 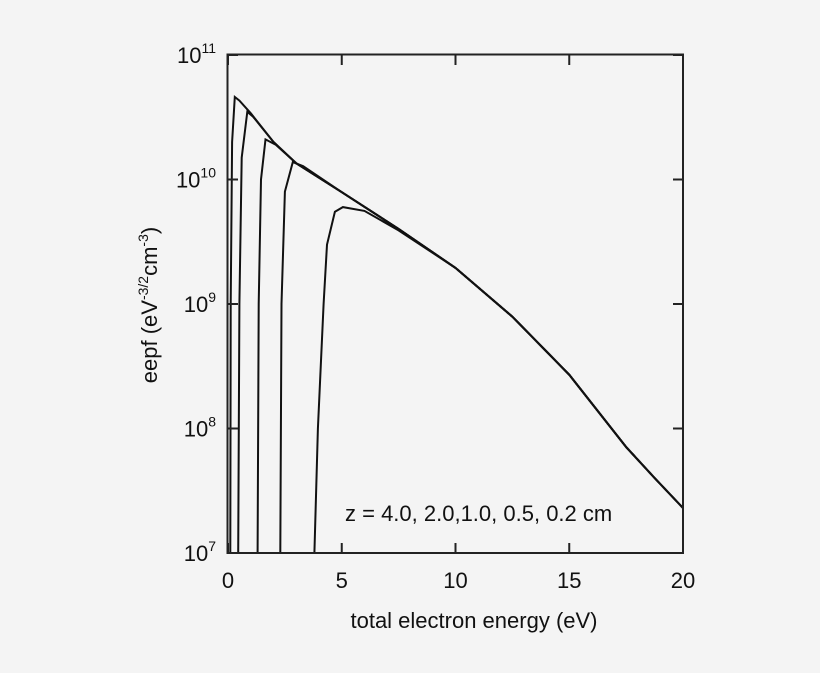 I want to click on x-tick-label: 10, so click(x=455, y=580).